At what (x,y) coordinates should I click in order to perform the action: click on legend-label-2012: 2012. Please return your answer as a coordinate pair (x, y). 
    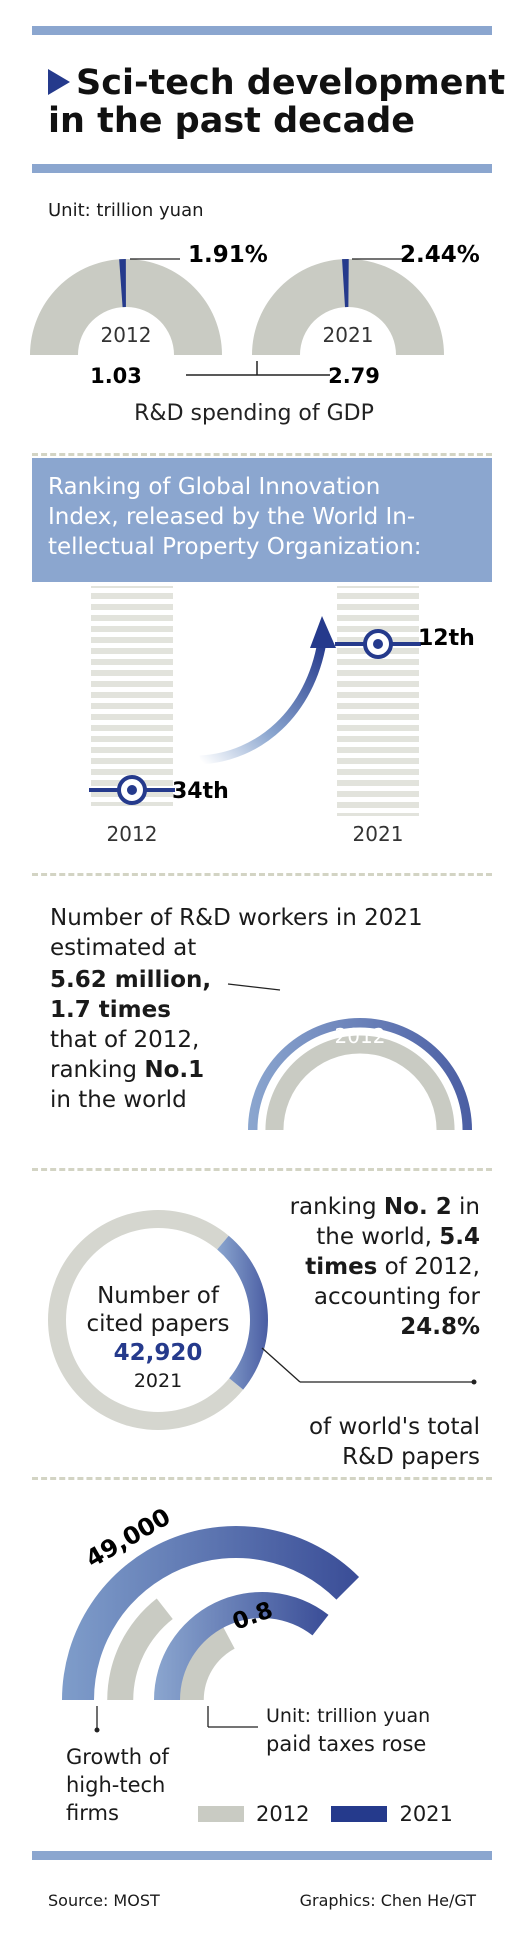
    Looking at the image, I should click on (283, 1814).